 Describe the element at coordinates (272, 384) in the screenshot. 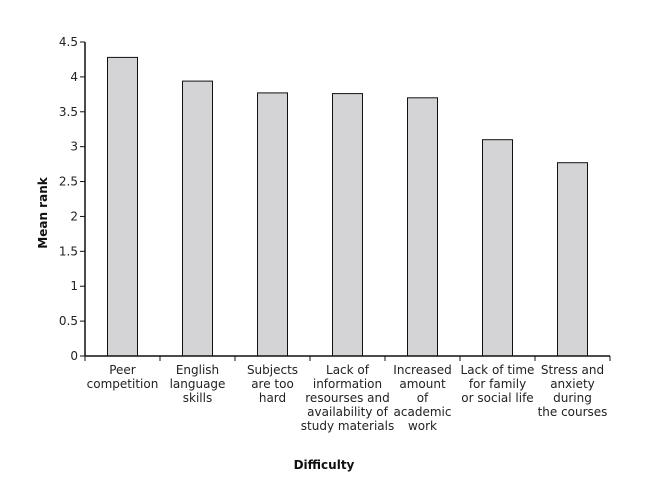

I see `x-category-label: Subjects are too hard` at that location.